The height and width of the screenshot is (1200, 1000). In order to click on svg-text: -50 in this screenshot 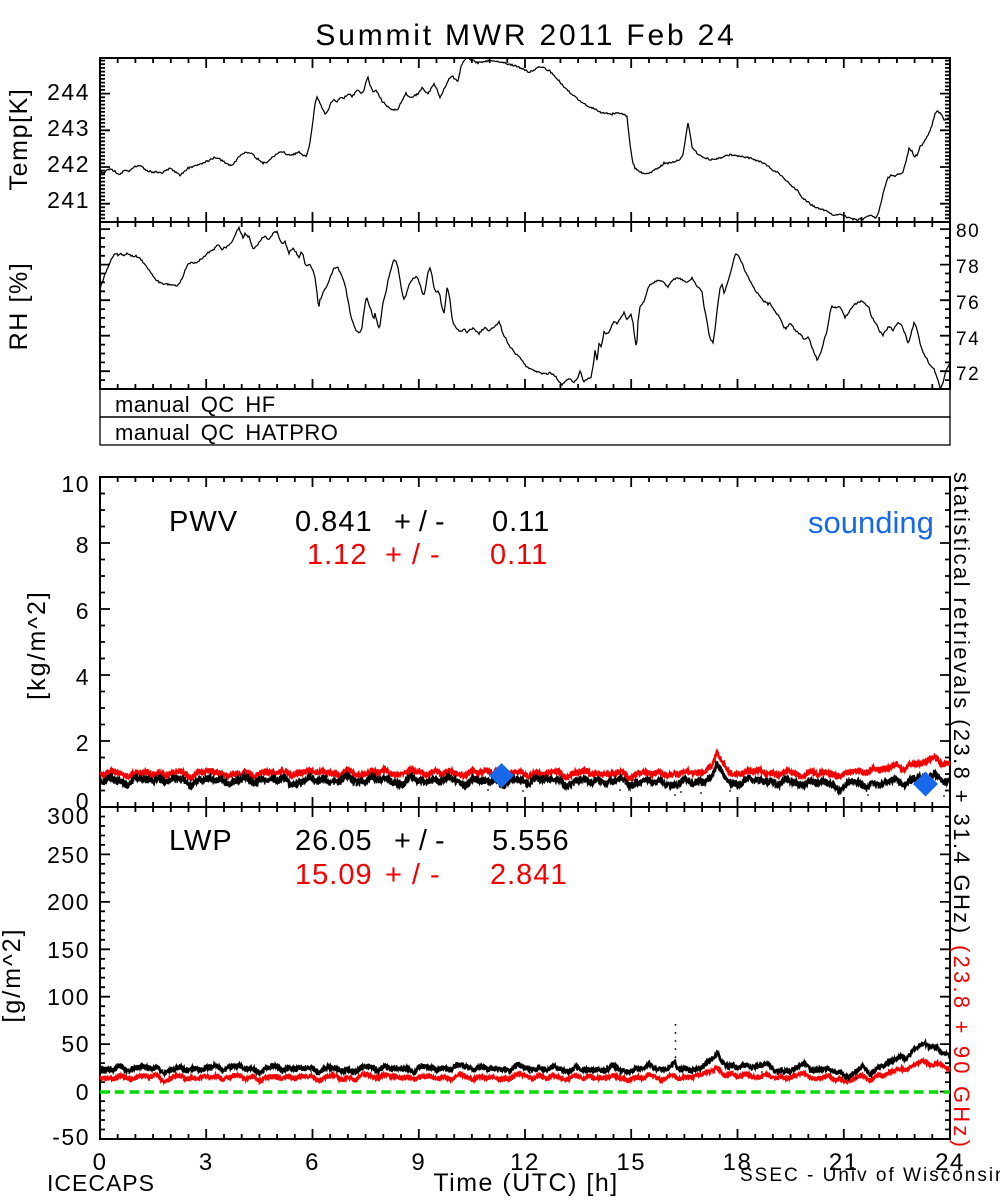, I will do `click(71, 1137)`.